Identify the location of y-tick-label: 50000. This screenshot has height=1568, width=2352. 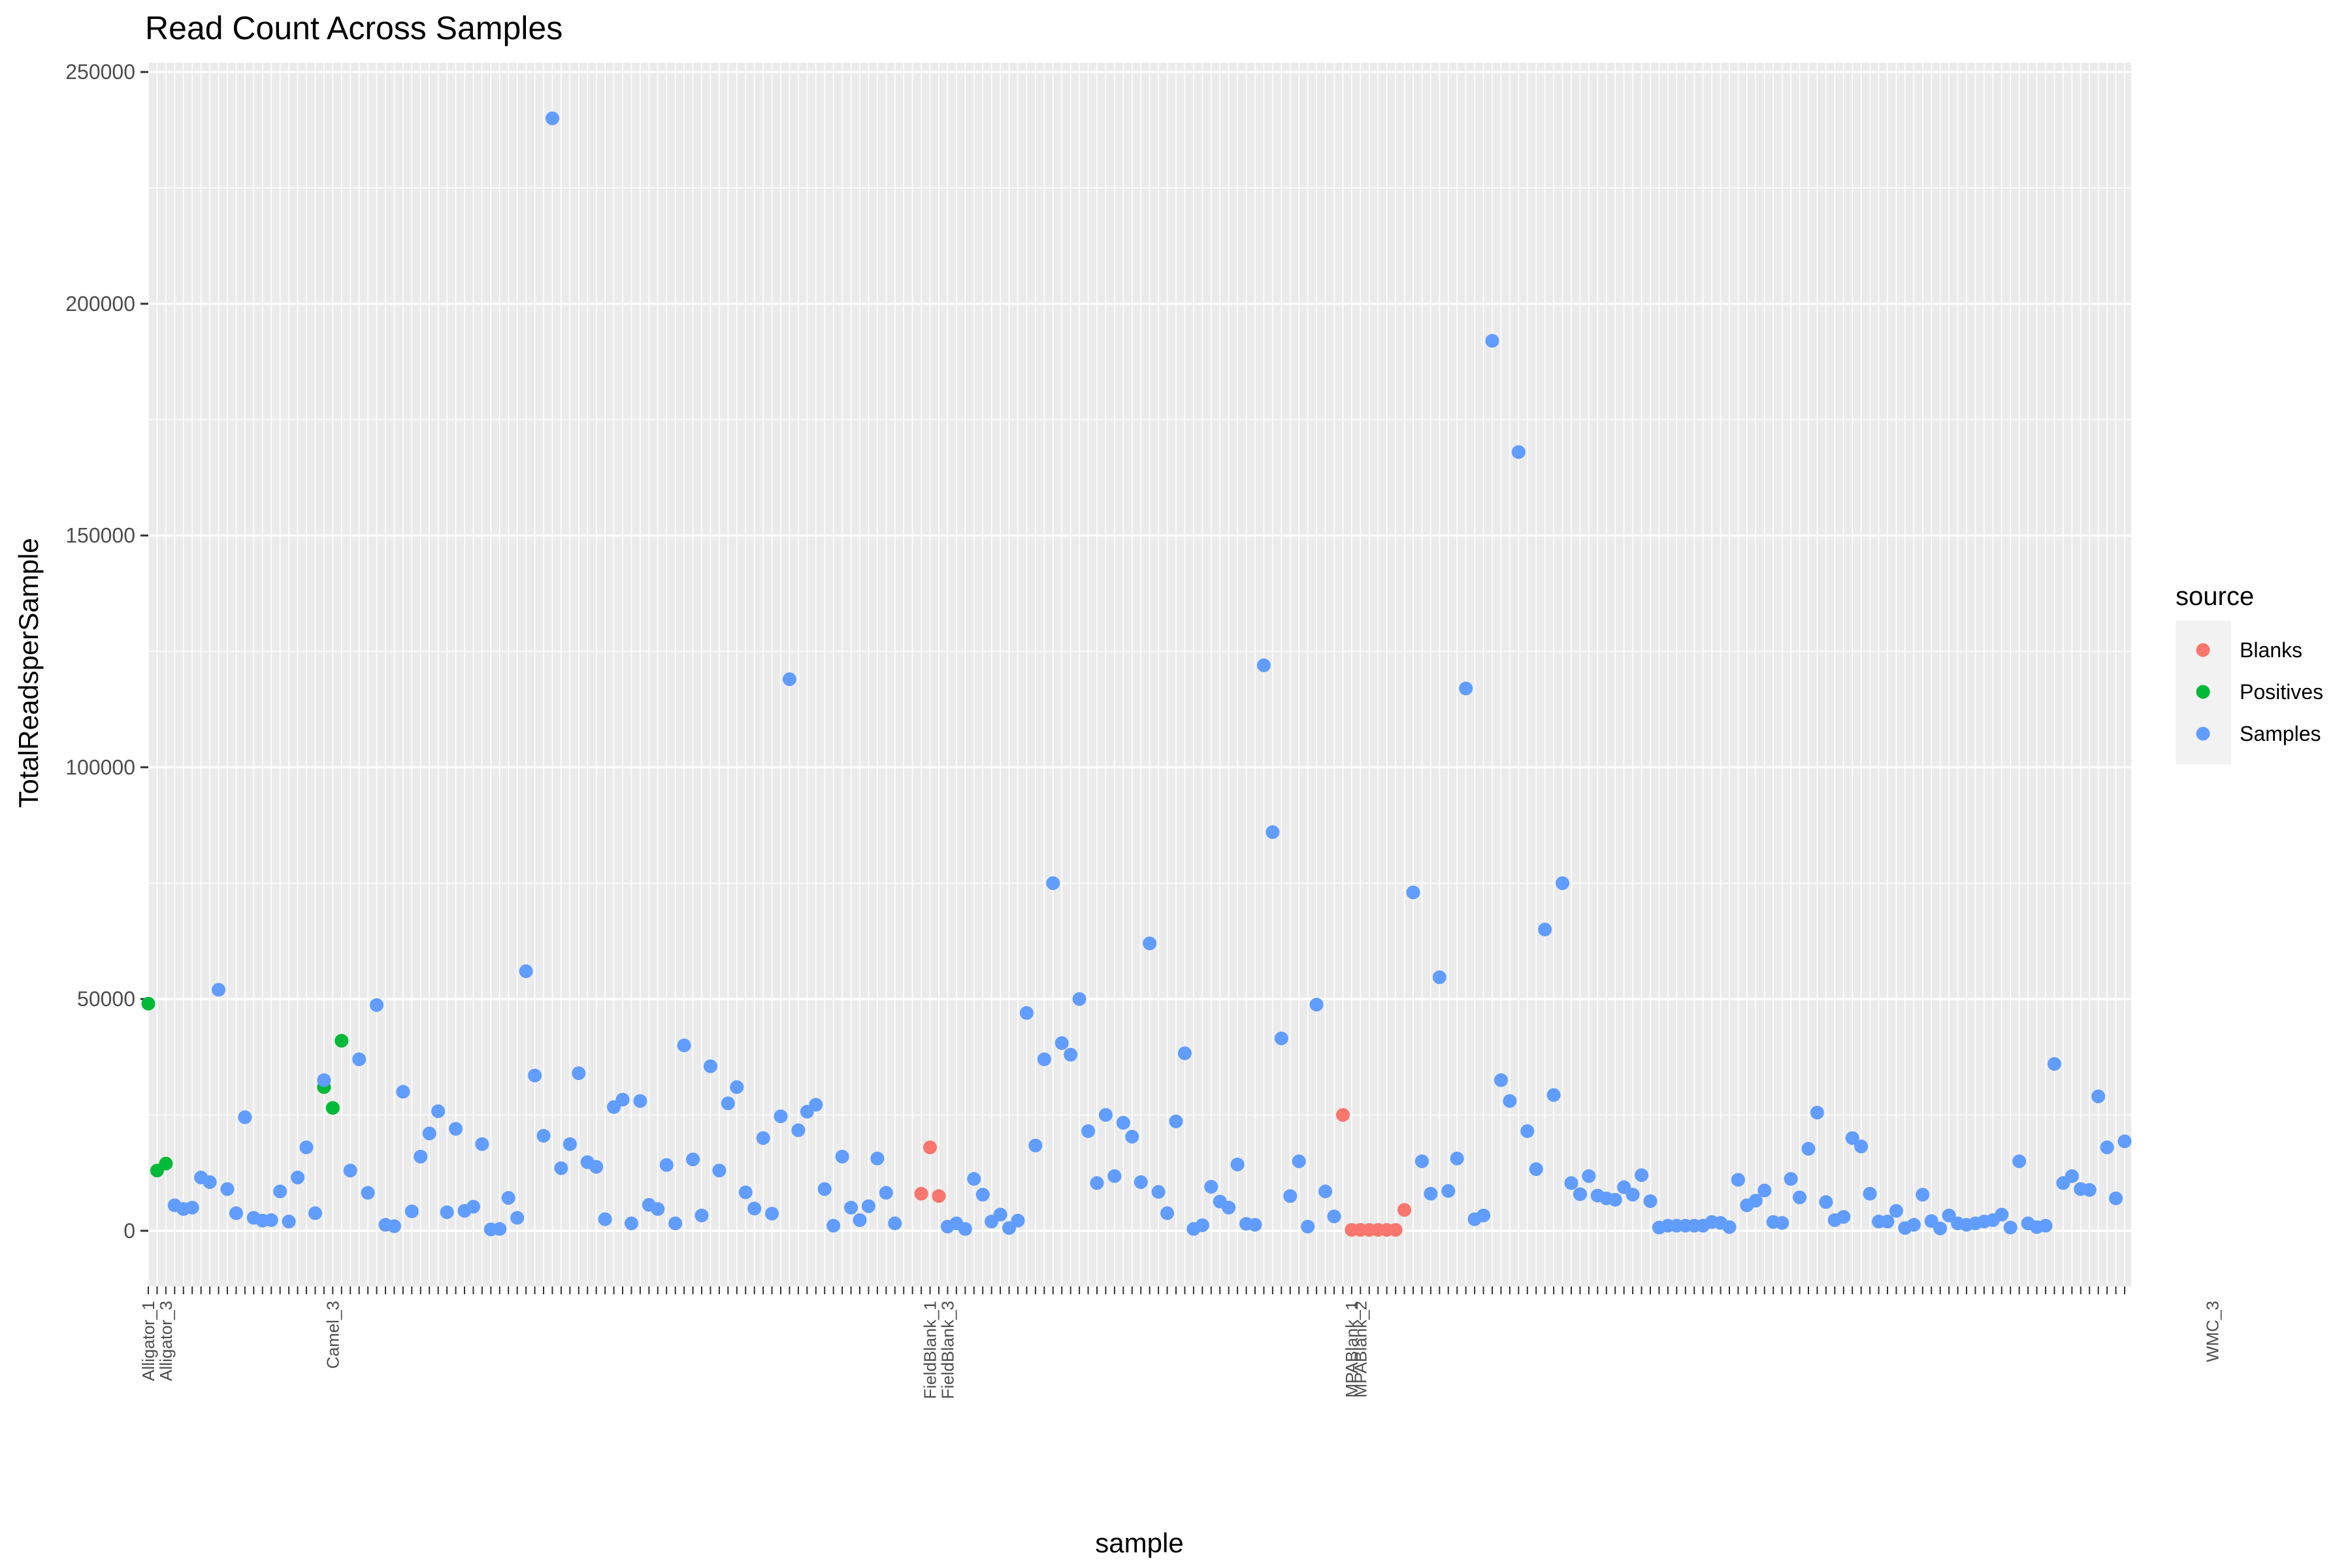
(106, 999).